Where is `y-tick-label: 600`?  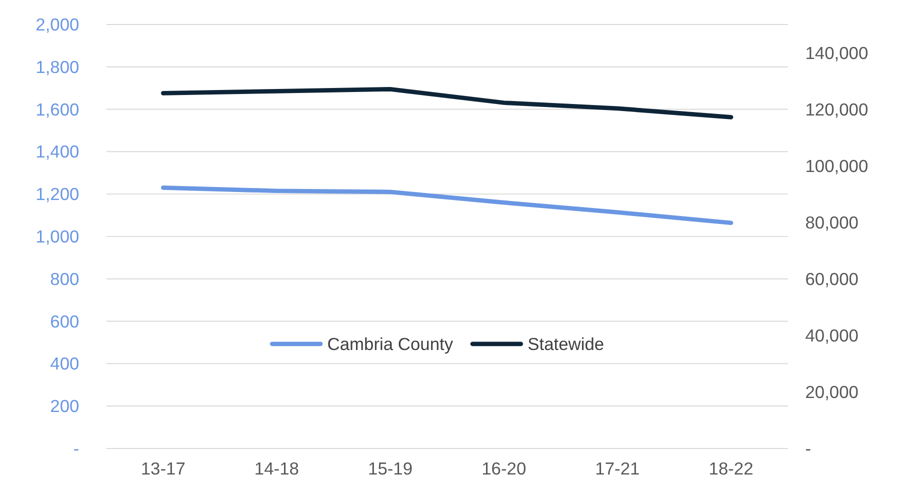
y-tick-label: 600 is located at coordinates (65, 321).